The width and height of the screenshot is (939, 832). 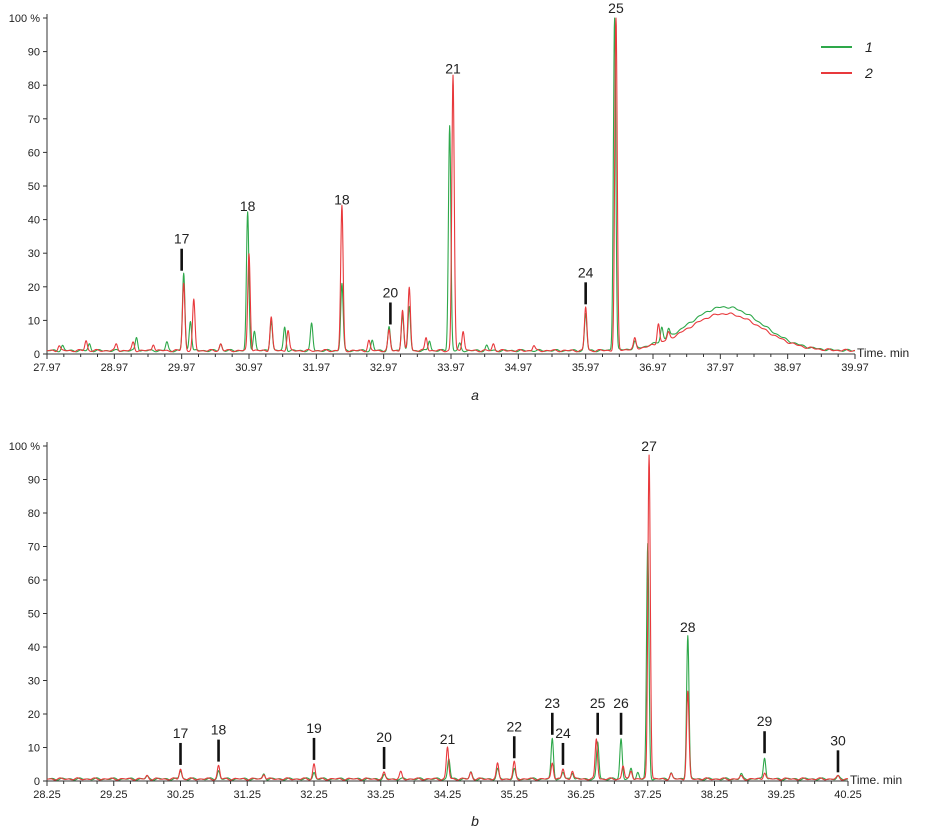 What do you see at coordinates (317, 368) in the screenshot?
I see `x-tick-label: 31.97` at bounding box center [317, 368].